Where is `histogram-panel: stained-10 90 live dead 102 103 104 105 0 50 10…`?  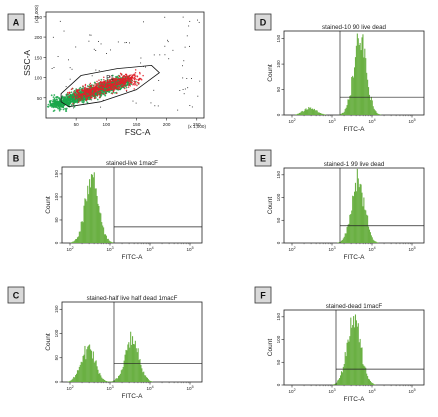 histogram-panel: stained-10 90 live dead 102 103 104 105 0 50 10… is located at coordinates (346, 78).